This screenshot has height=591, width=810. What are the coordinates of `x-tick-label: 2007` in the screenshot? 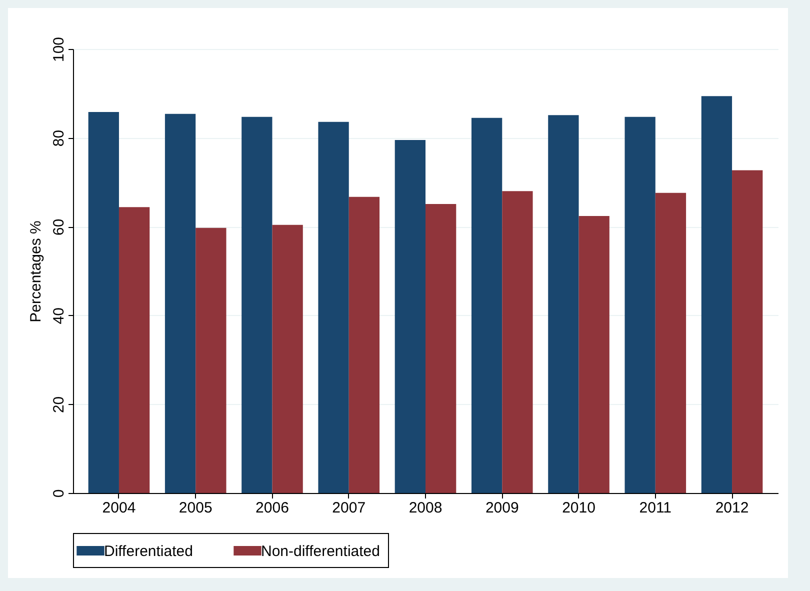 It's located at (349, 508).